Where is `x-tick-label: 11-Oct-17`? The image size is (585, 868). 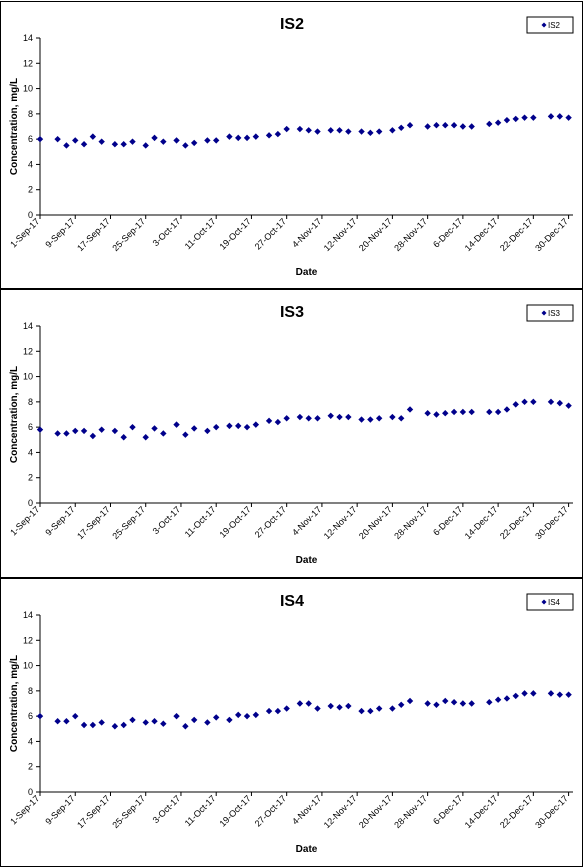
x-tick-label: 11-Oct-17 is located at coordinates (200, 233).